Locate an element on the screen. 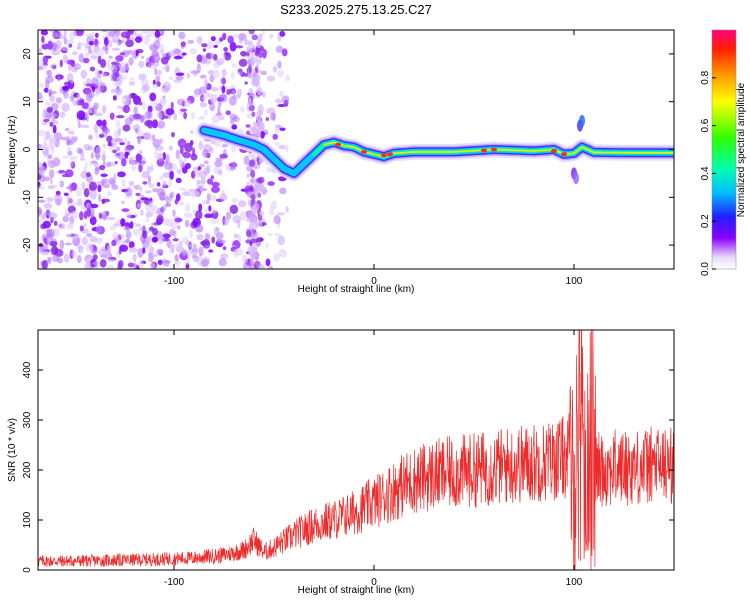  spectrogram-y-label: Frequency (Hz) is located at coordinates (12, 150).